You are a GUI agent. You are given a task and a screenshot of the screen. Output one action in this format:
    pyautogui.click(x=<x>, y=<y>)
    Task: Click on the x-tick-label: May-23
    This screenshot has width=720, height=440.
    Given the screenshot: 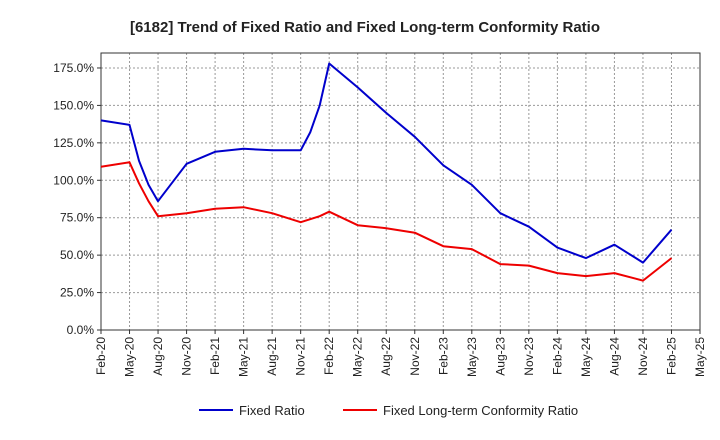 What is the action you would take?
    pyautogui.click(x=472, y=357)
    